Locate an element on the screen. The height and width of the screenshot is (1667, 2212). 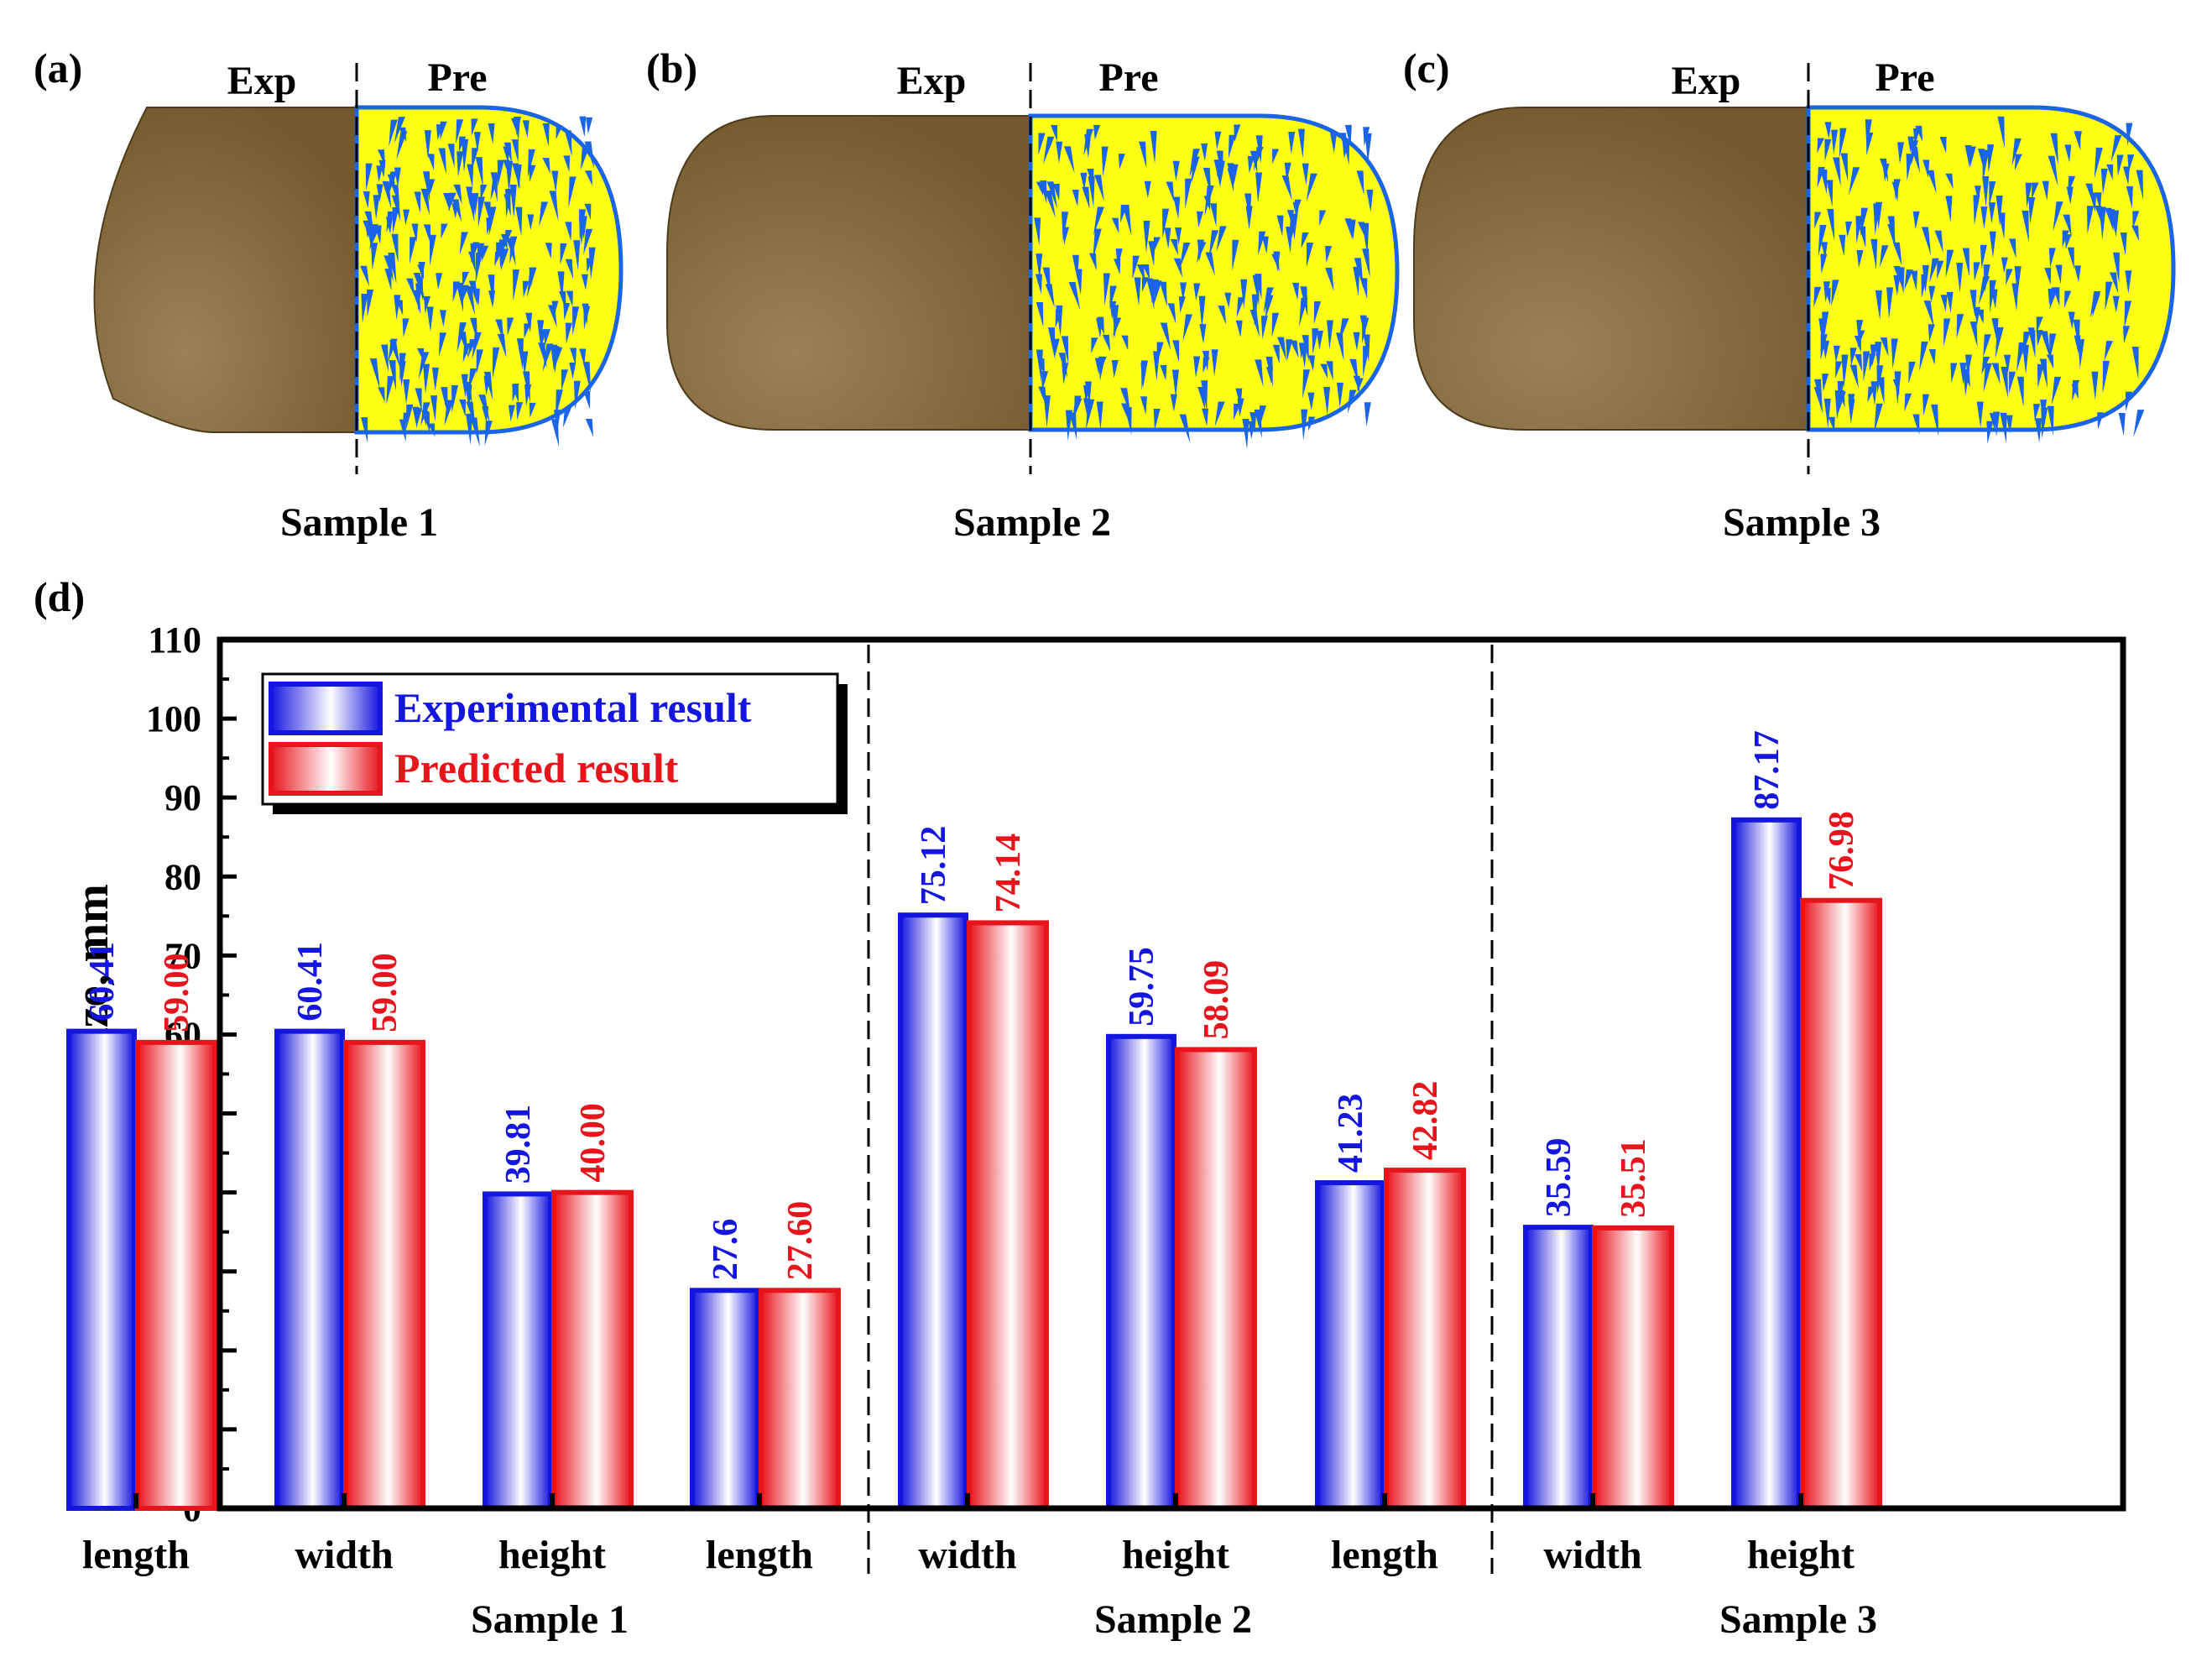
sample-label: Sample 1 is located at coordinates (359, 522).